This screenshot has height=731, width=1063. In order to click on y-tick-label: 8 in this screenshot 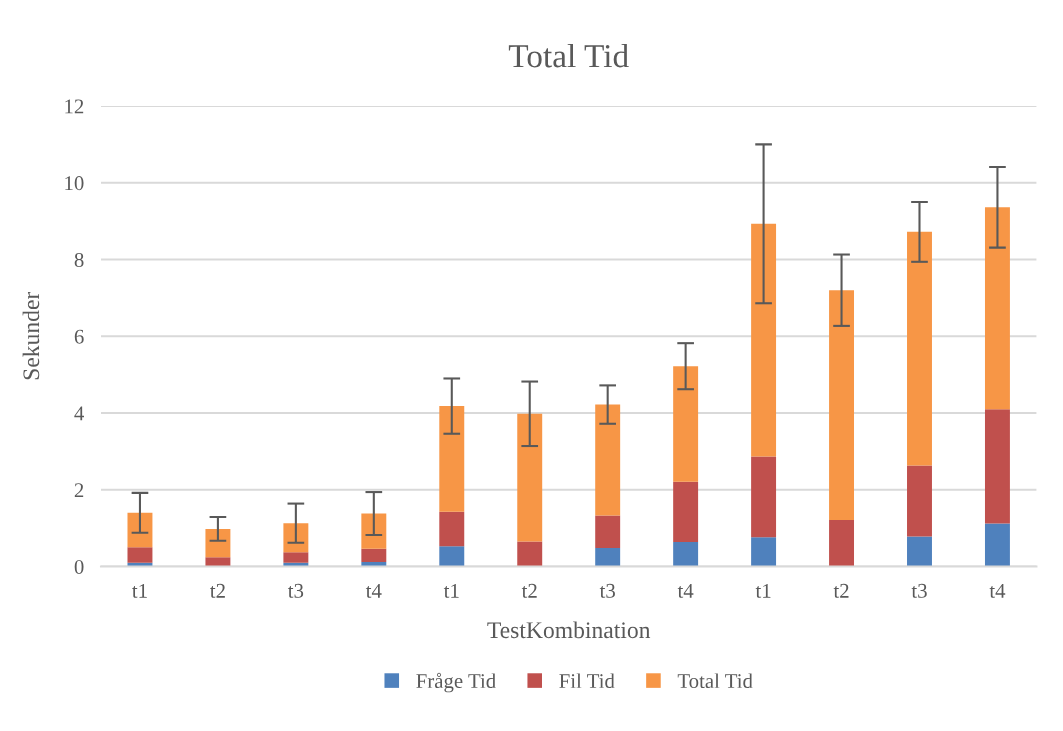, I will do `click(79, 259)`.